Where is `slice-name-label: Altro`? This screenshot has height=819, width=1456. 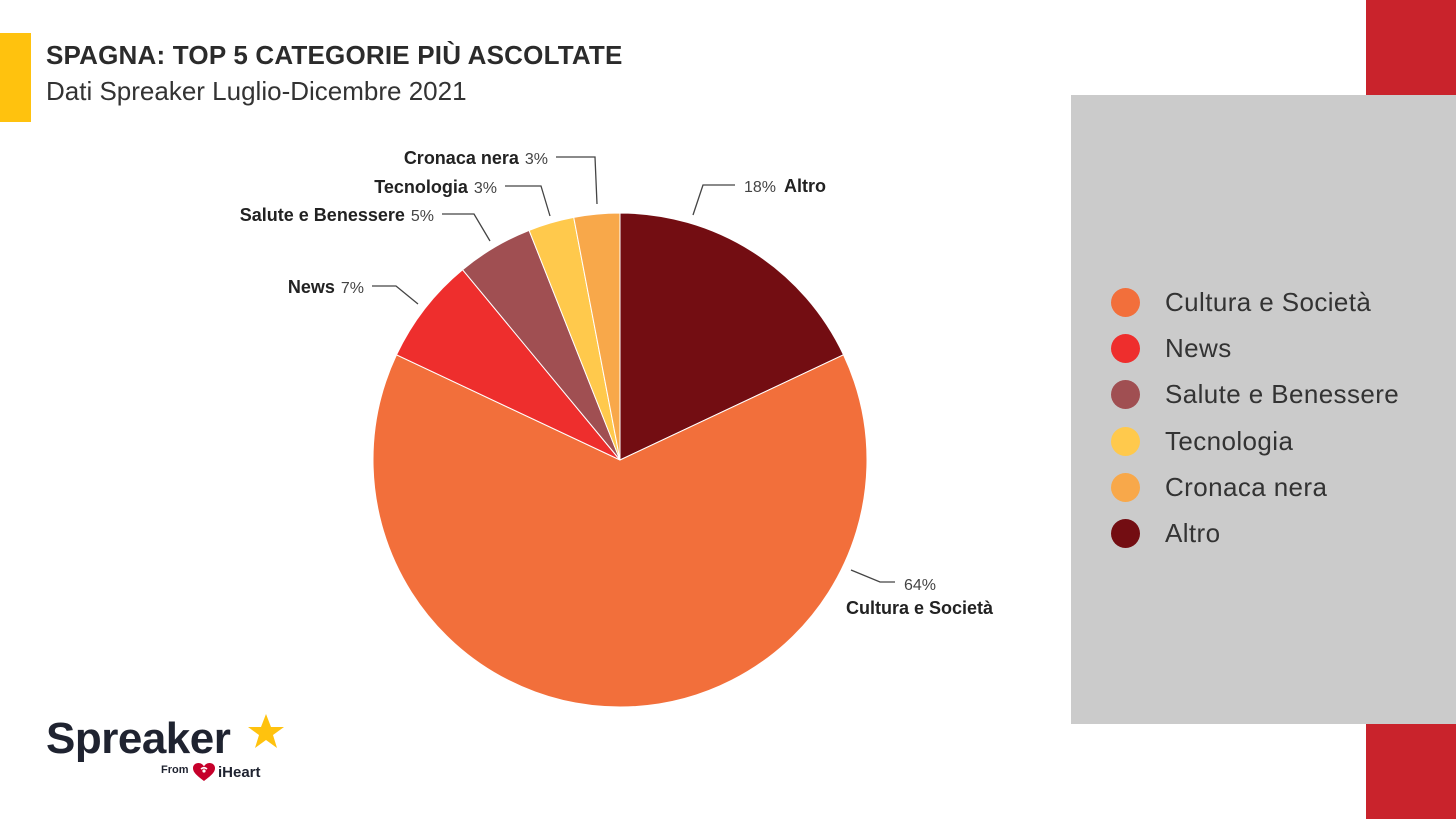 slice-name-label: Altro is located at coordinates (805, 186).